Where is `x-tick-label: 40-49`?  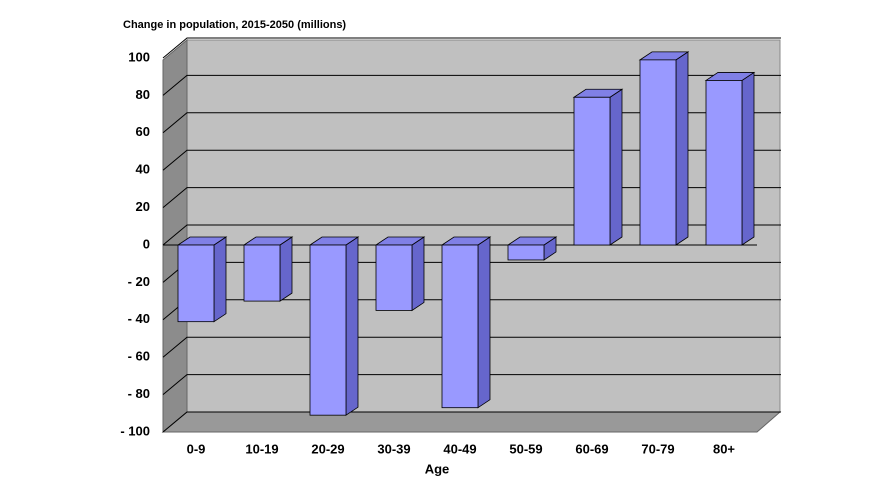 x-tick-label: 40-49 is located at coordinates (459, 448).